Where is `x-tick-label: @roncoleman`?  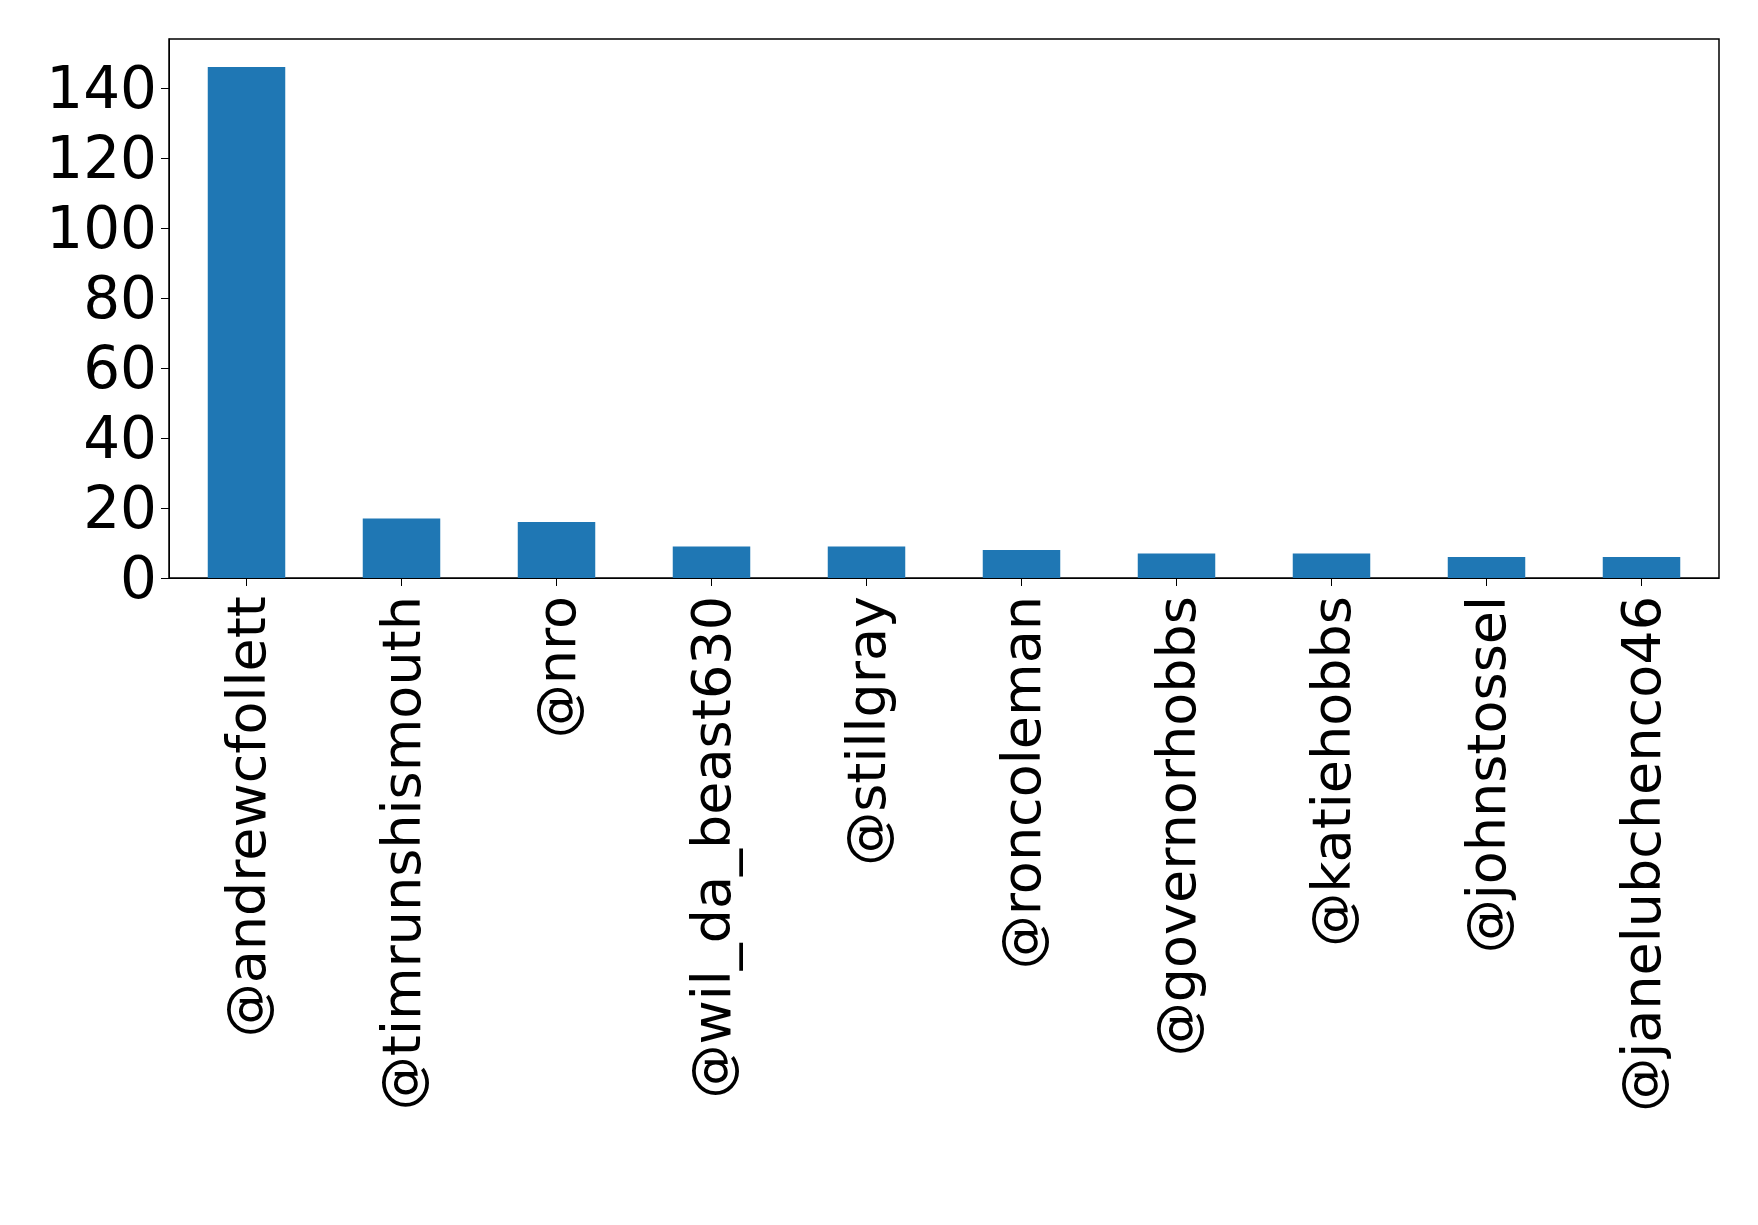 x-tick-label: @roncoleman is located at coordinates (1021, 783).